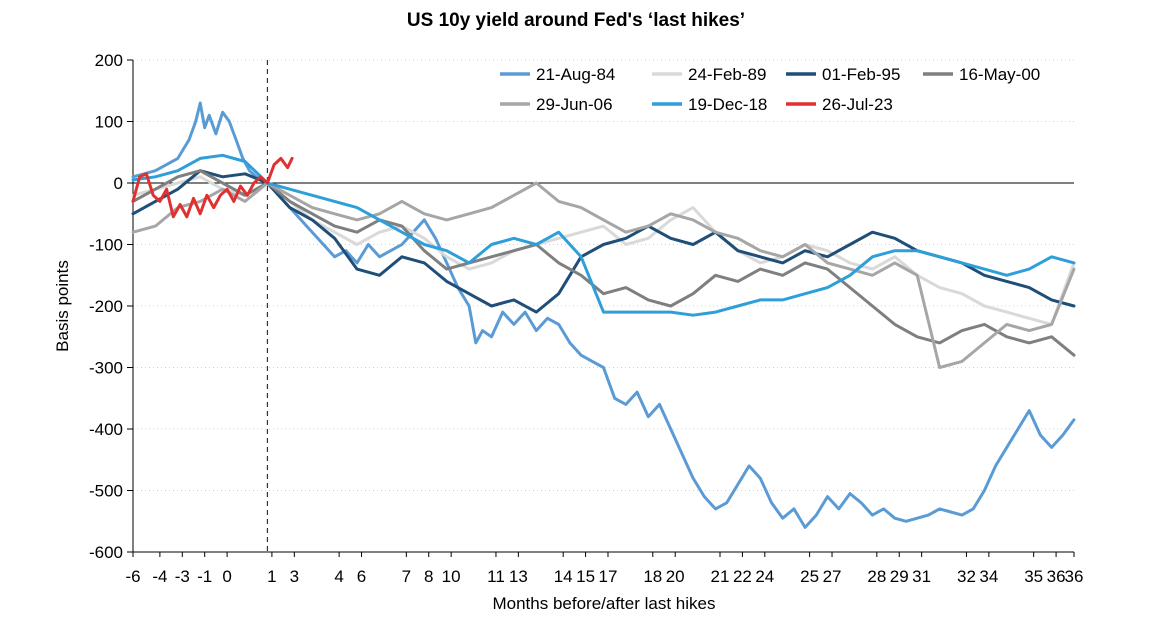 The height and width of the screenshot is (624, 1153). Describe the element at coordinates (204, 576) in the screenshot. I see `x-tick-label: -1` at that location.